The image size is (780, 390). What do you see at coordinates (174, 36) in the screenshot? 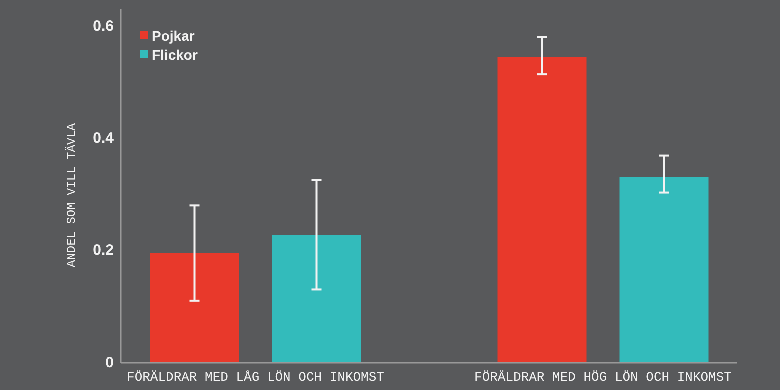
I see `legend-label: Pojkar` at bounding box center [174, 36].